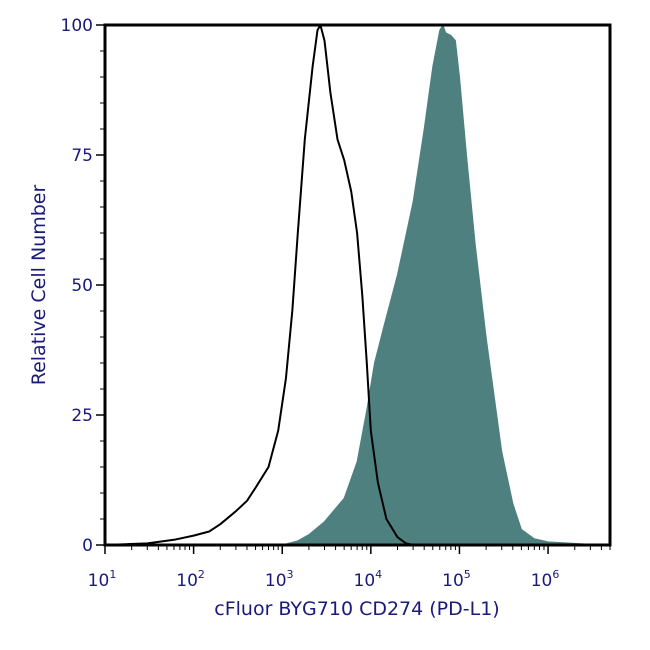 The height and width of the screenshot is (650, 650). What do you see at coordinates (356, 609) in the screenshot?
I see `x-axis-title: cFluor BYG710 CD274 (PD-L1)` at bounding box center [356, 609].